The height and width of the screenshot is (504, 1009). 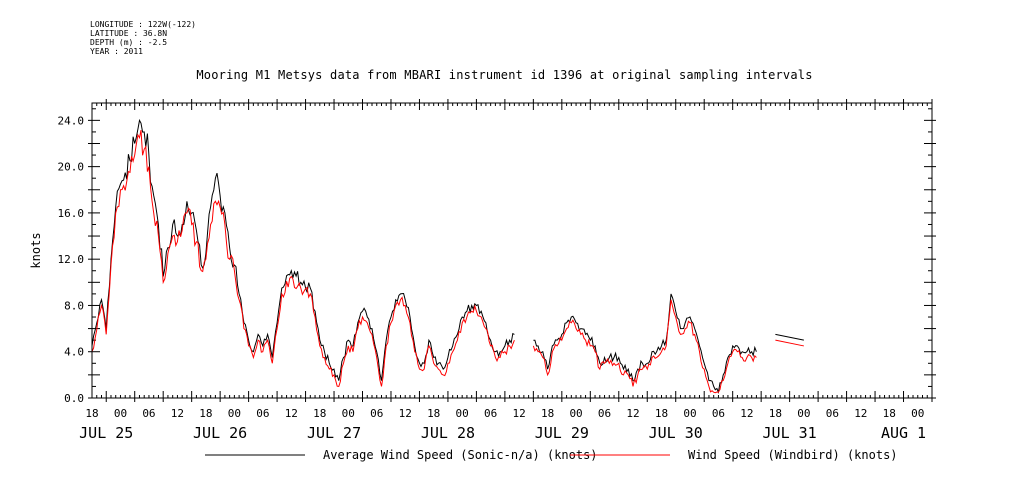 What do you see at coordinates (460, 455) in the screenshot?
I see `legend-label-average: Average Wind Speed (Sonic-n/a) (knots)` at bounding box center [460, 455].